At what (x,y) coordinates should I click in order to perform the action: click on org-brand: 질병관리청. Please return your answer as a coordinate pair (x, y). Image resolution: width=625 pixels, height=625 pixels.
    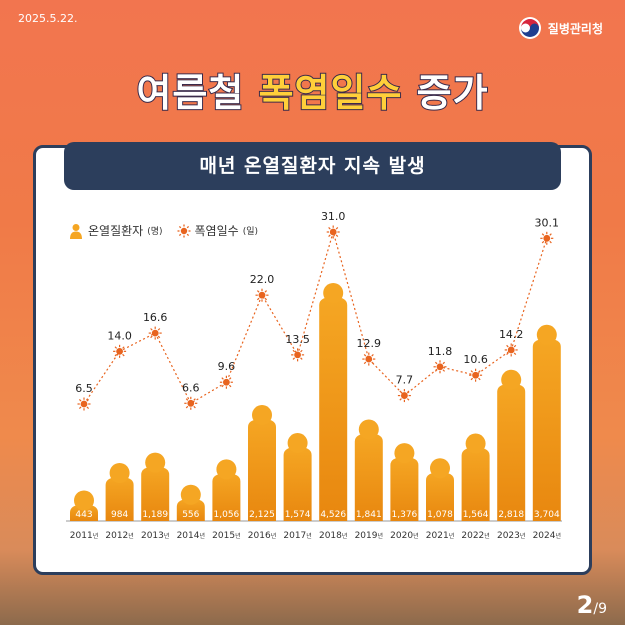
    Looking at the image, I should click on (560, 28).